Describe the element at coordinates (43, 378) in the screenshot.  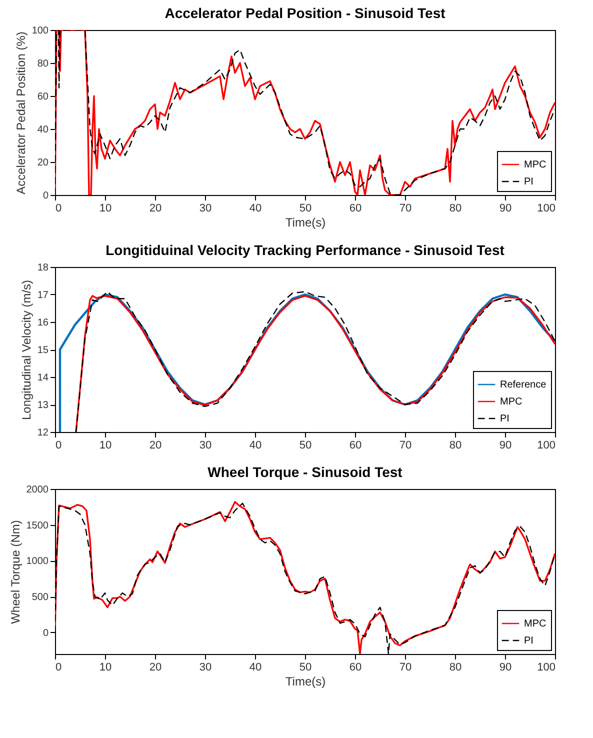
I see `y-tick-label: 14` at that location.